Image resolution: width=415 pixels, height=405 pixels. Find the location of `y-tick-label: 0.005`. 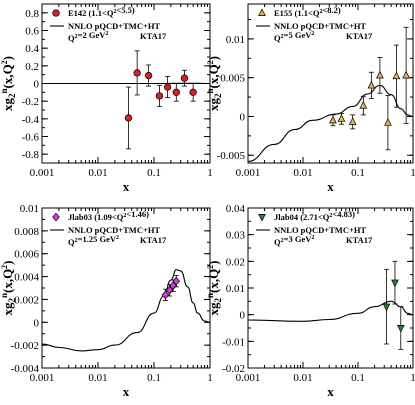

y-tick-label: 0.005 is located at coordinates (232, 79).